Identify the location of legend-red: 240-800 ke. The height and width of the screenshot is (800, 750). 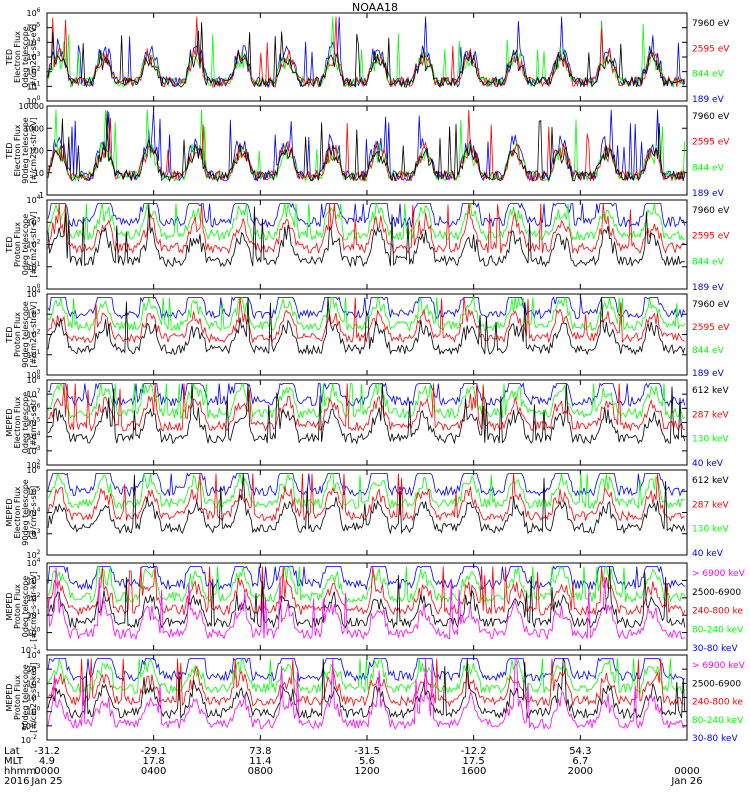
(717, 703).